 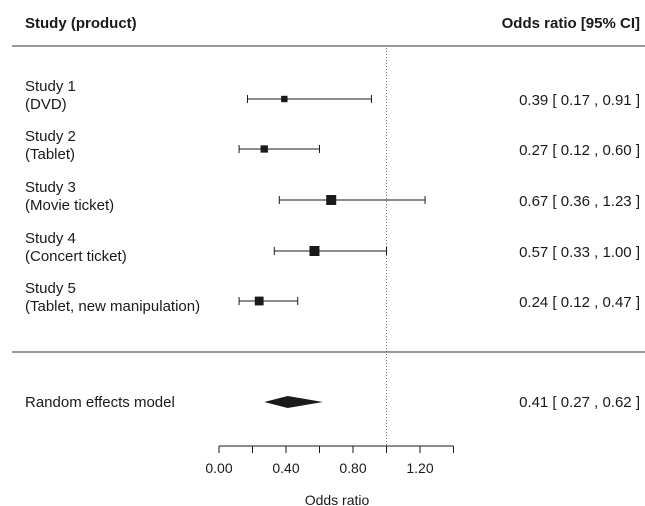 I want to click on summary-ci-value: 0.41 [ 0.27 , 0.62 ], so click(x=579, y=402).